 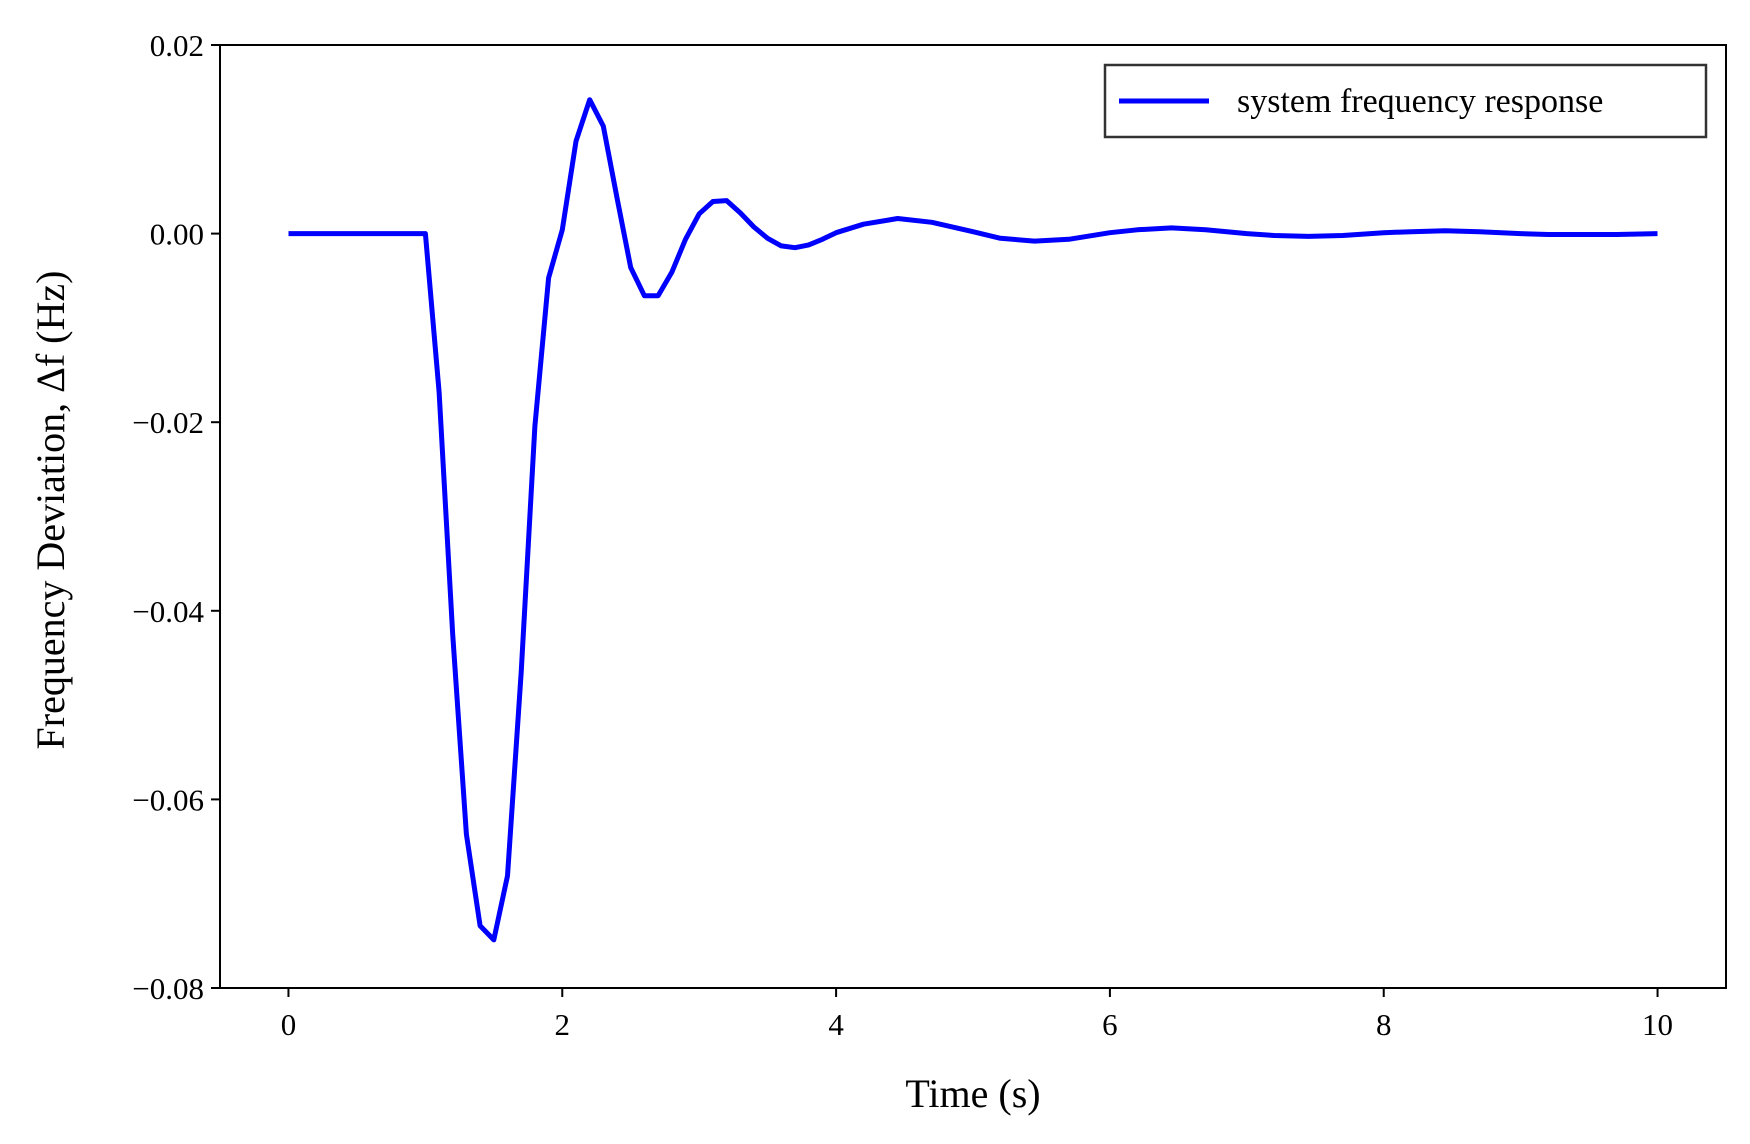 I want to click on x-tick-label: 8, so click(x=1384, y=1024).